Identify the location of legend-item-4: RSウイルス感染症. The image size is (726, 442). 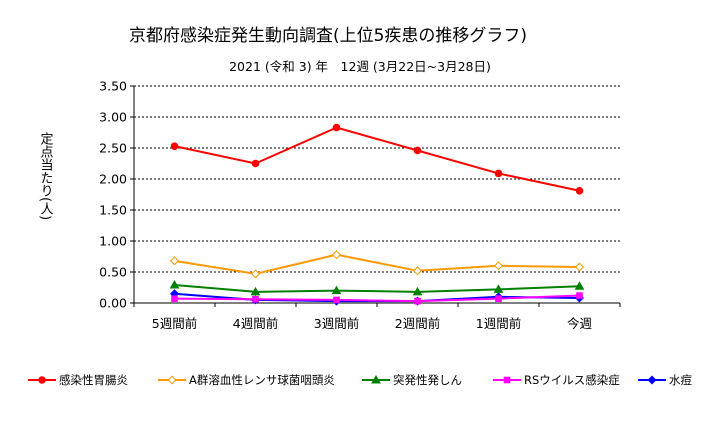
(556, 380).